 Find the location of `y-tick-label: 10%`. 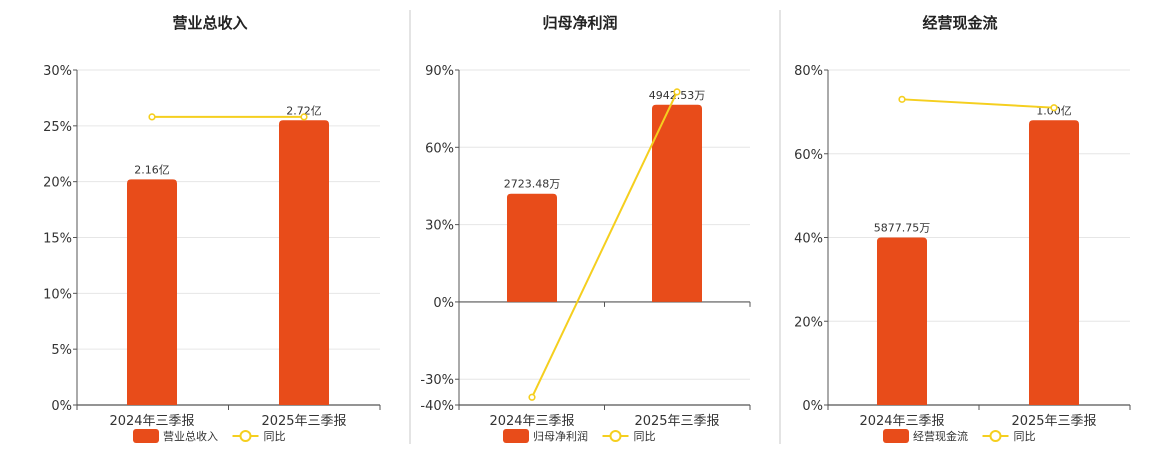

y-tick-label: 10% is located at coordinates (57, 294).